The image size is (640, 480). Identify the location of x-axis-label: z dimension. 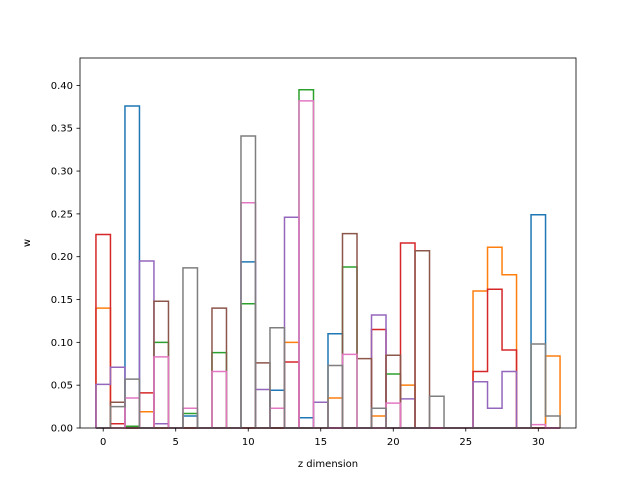
(328, 464).